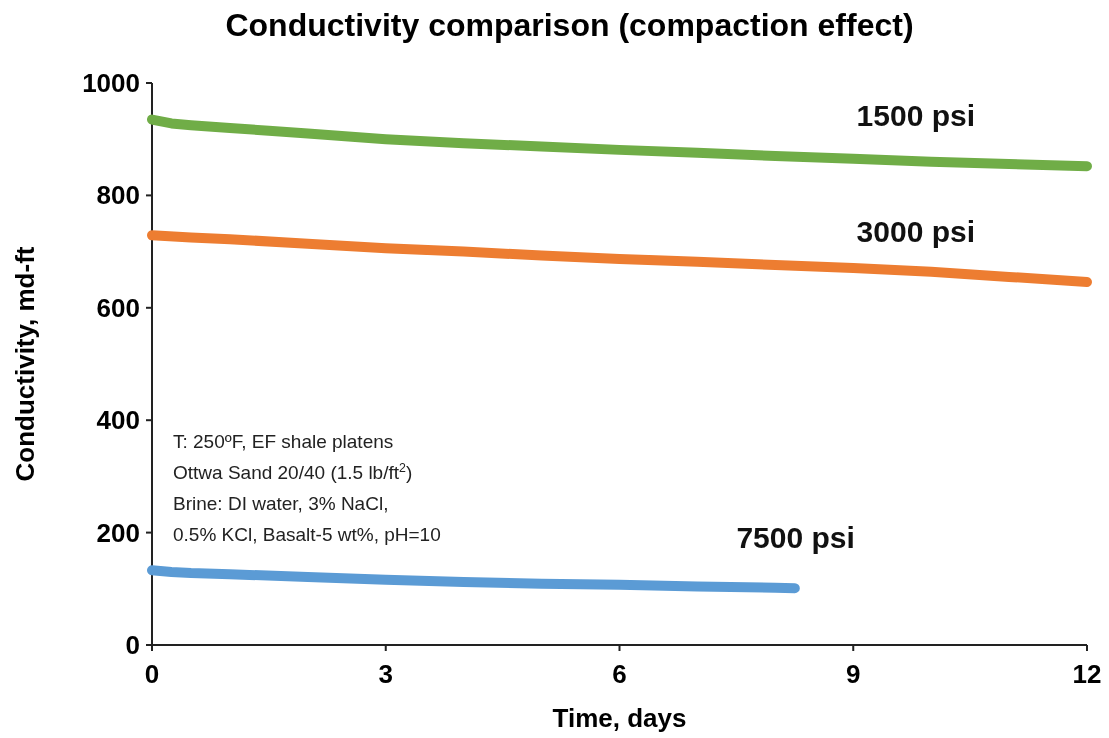 The width and height of the screenshot is (1109, 738). What do you see at coordinates (132, 645) in the screenshot?
I see `y-tick-label: 0` at bounding box center [132, 645].